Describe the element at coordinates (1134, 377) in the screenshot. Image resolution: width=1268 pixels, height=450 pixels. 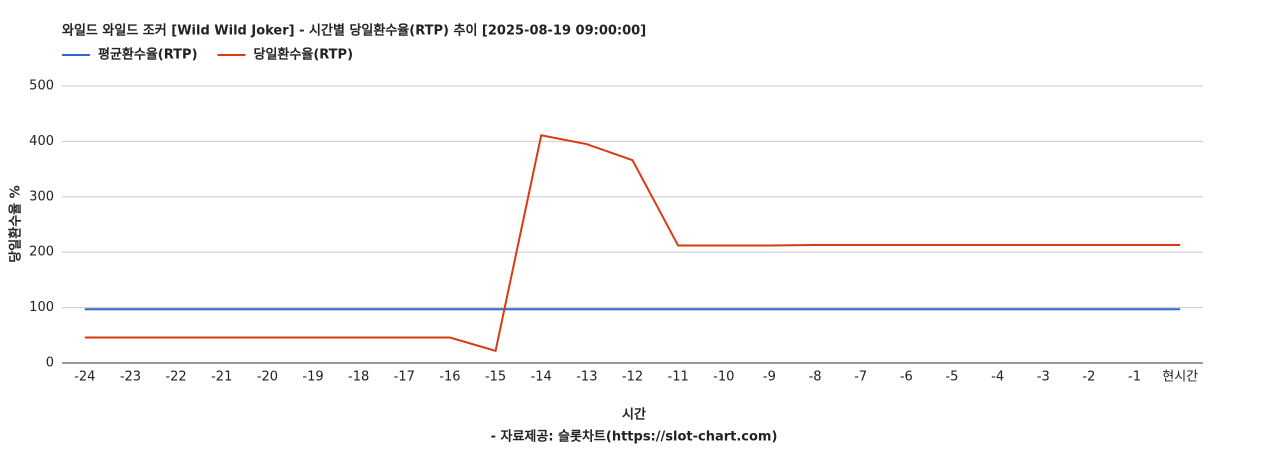
I see `x-tick-label: -1` at that location.